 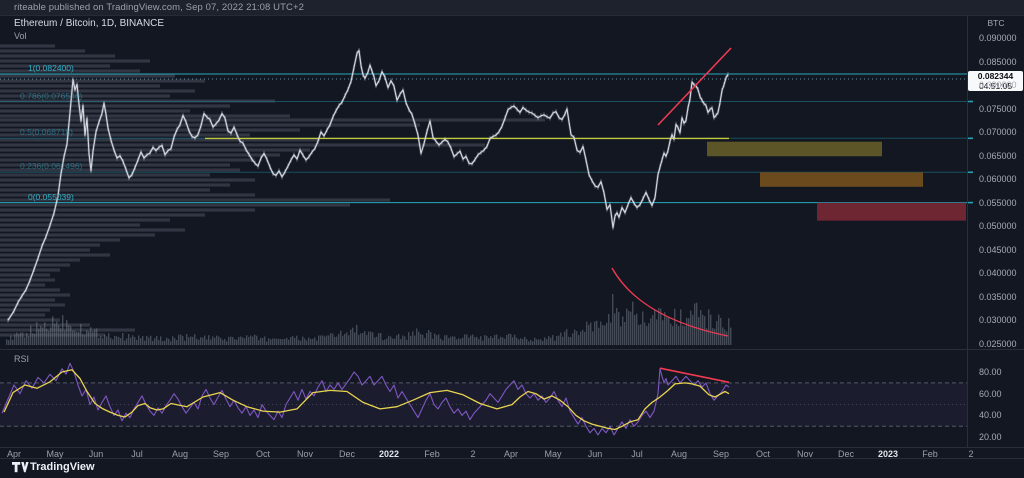 What do you see at coordinates (62, 467) in the screenshot?
I see `tradingview-wordmark: TradingView` at bounding box center [62, 467].